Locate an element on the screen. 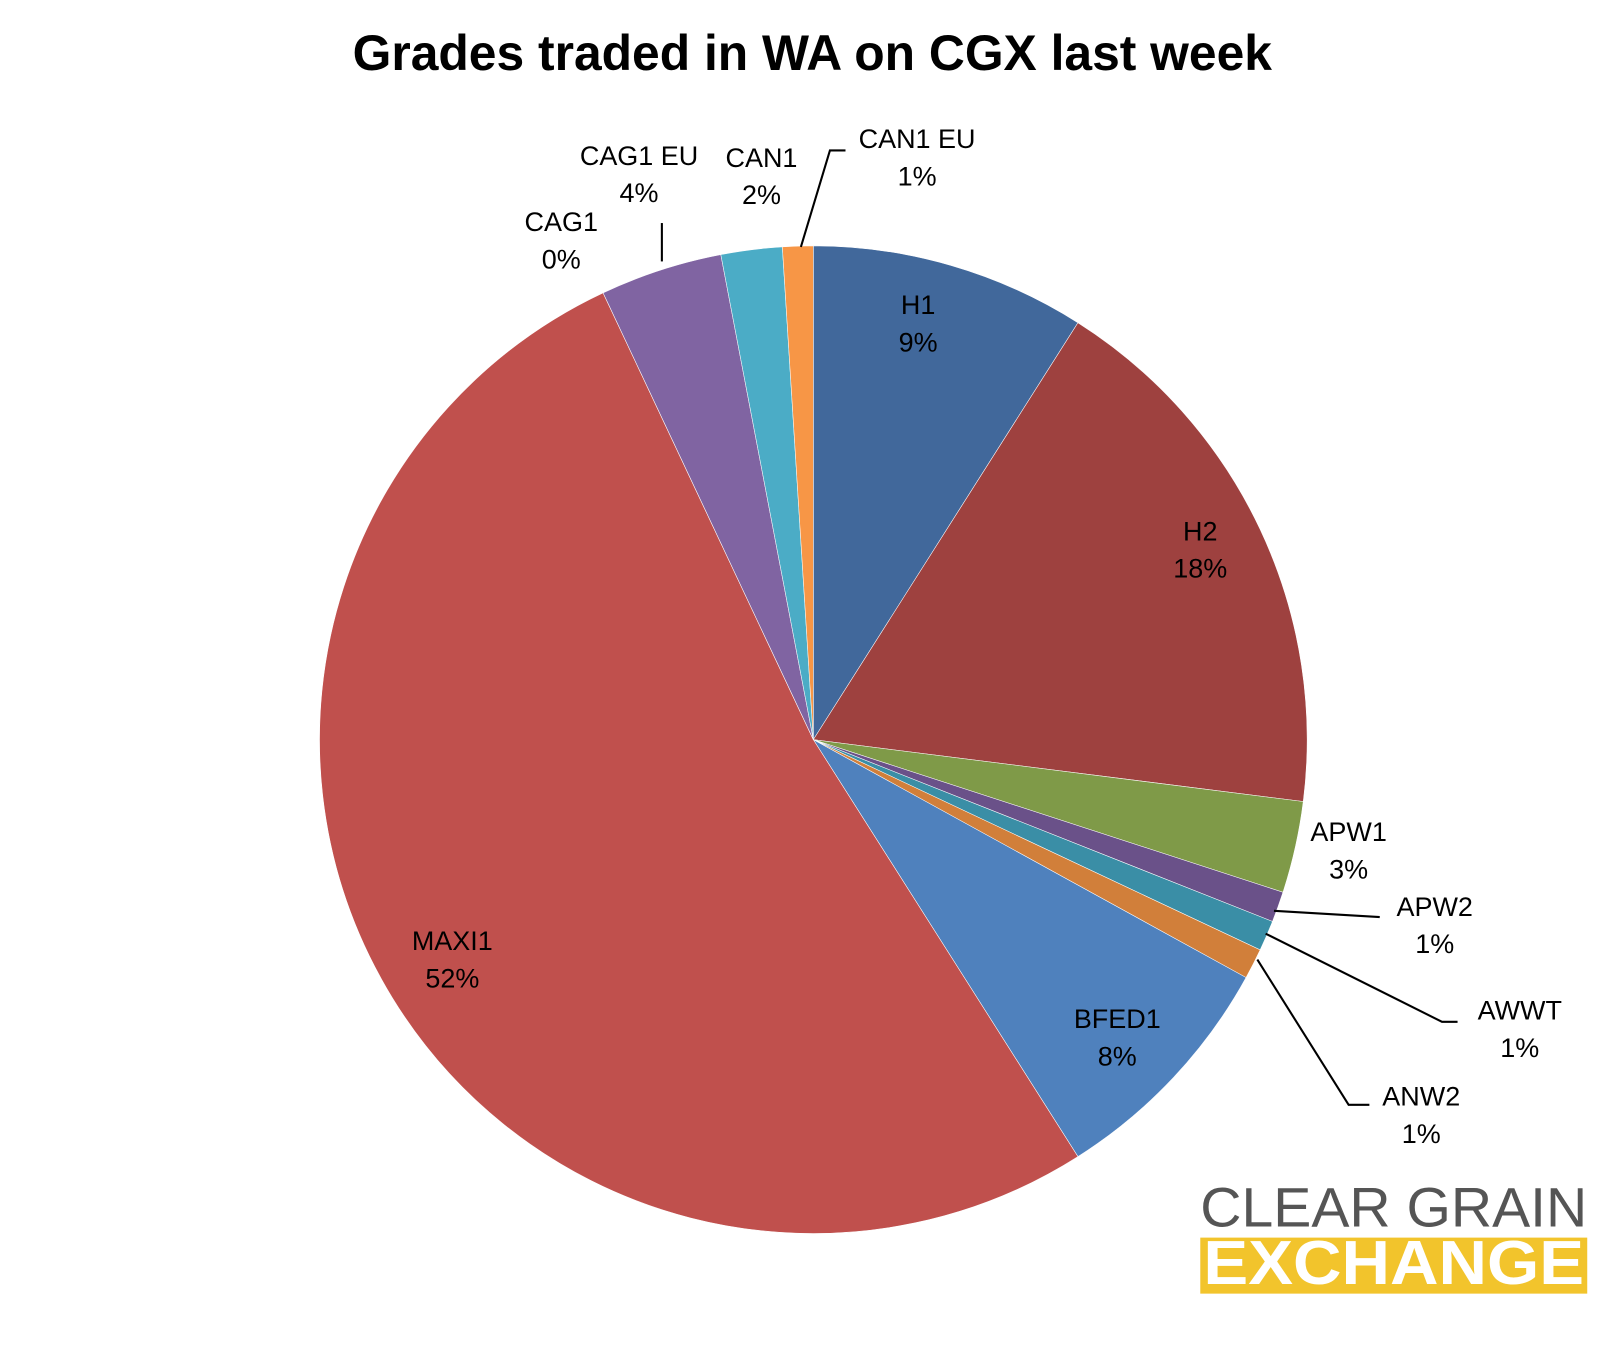 The height and width of the screenshot is (1351, 1608). slice-value-label: 2% is located at coordinates (761, 195).